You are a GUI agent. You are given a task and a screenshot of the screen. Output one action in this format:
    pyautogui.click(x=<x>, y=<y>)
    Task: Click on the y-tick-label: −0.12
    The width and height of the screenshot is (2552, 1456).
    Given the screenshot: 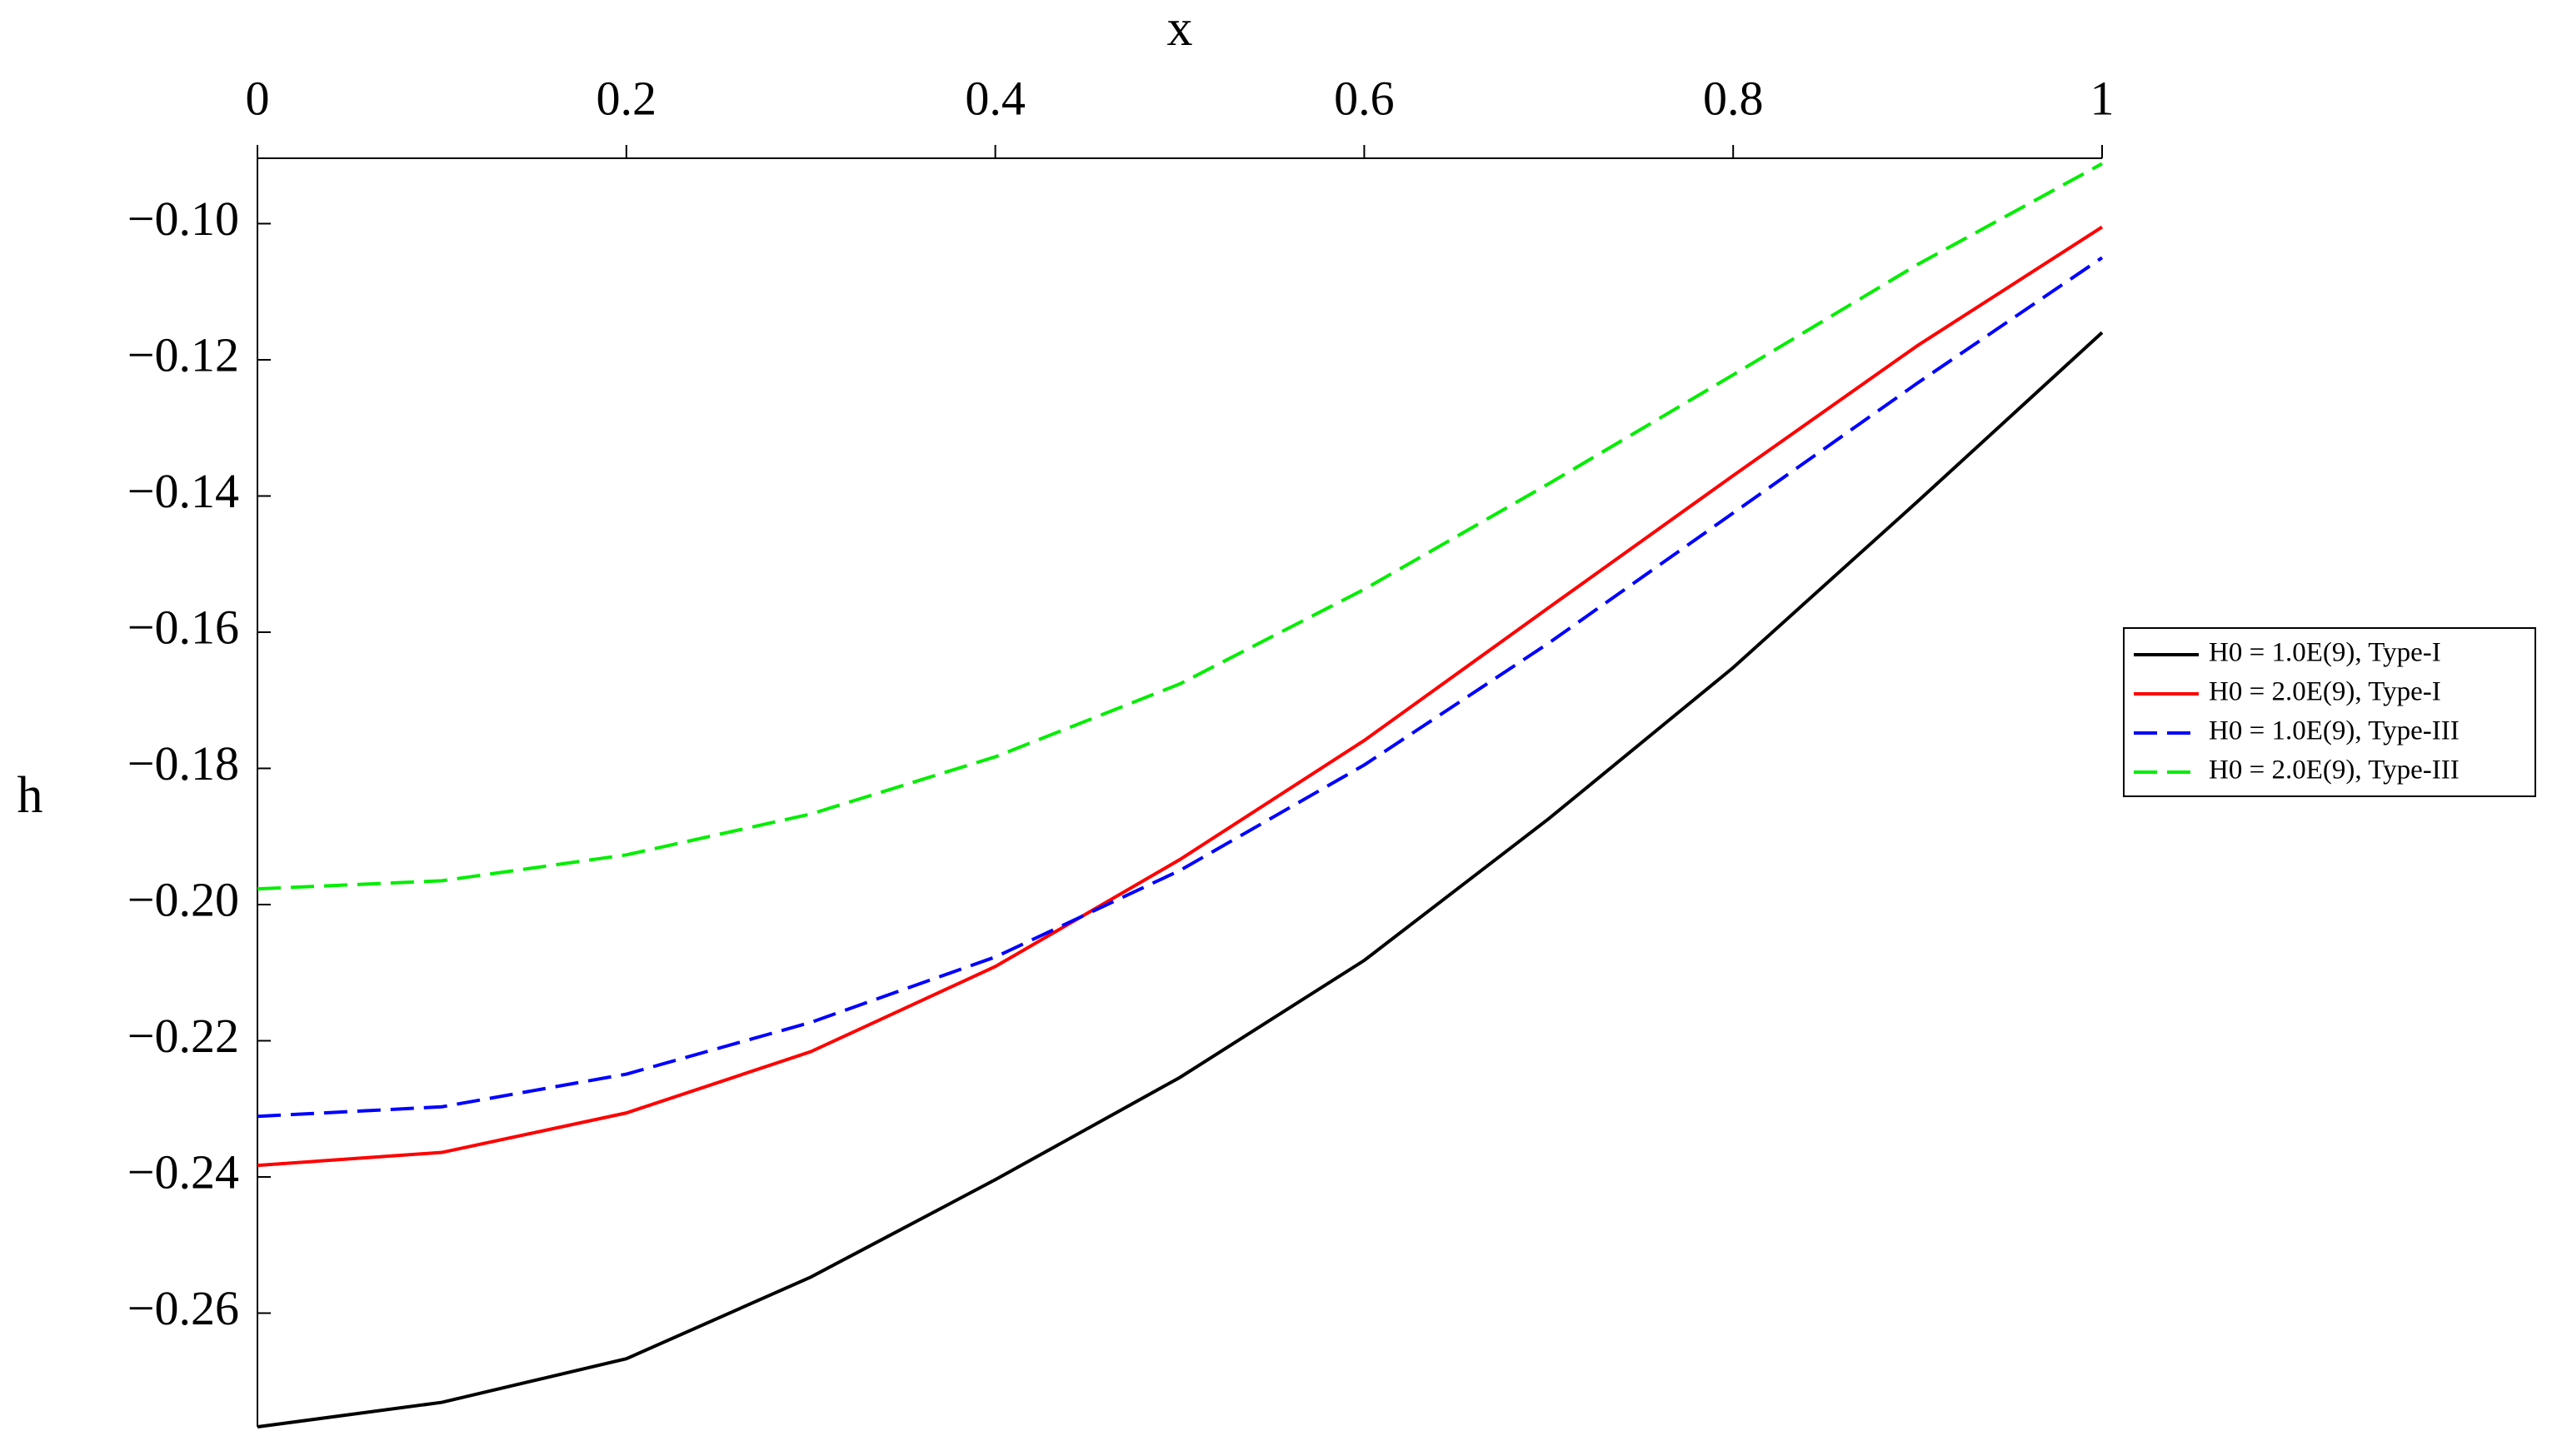 What is the action you would take?
    pyautogui.click(x=183, y=354)
    